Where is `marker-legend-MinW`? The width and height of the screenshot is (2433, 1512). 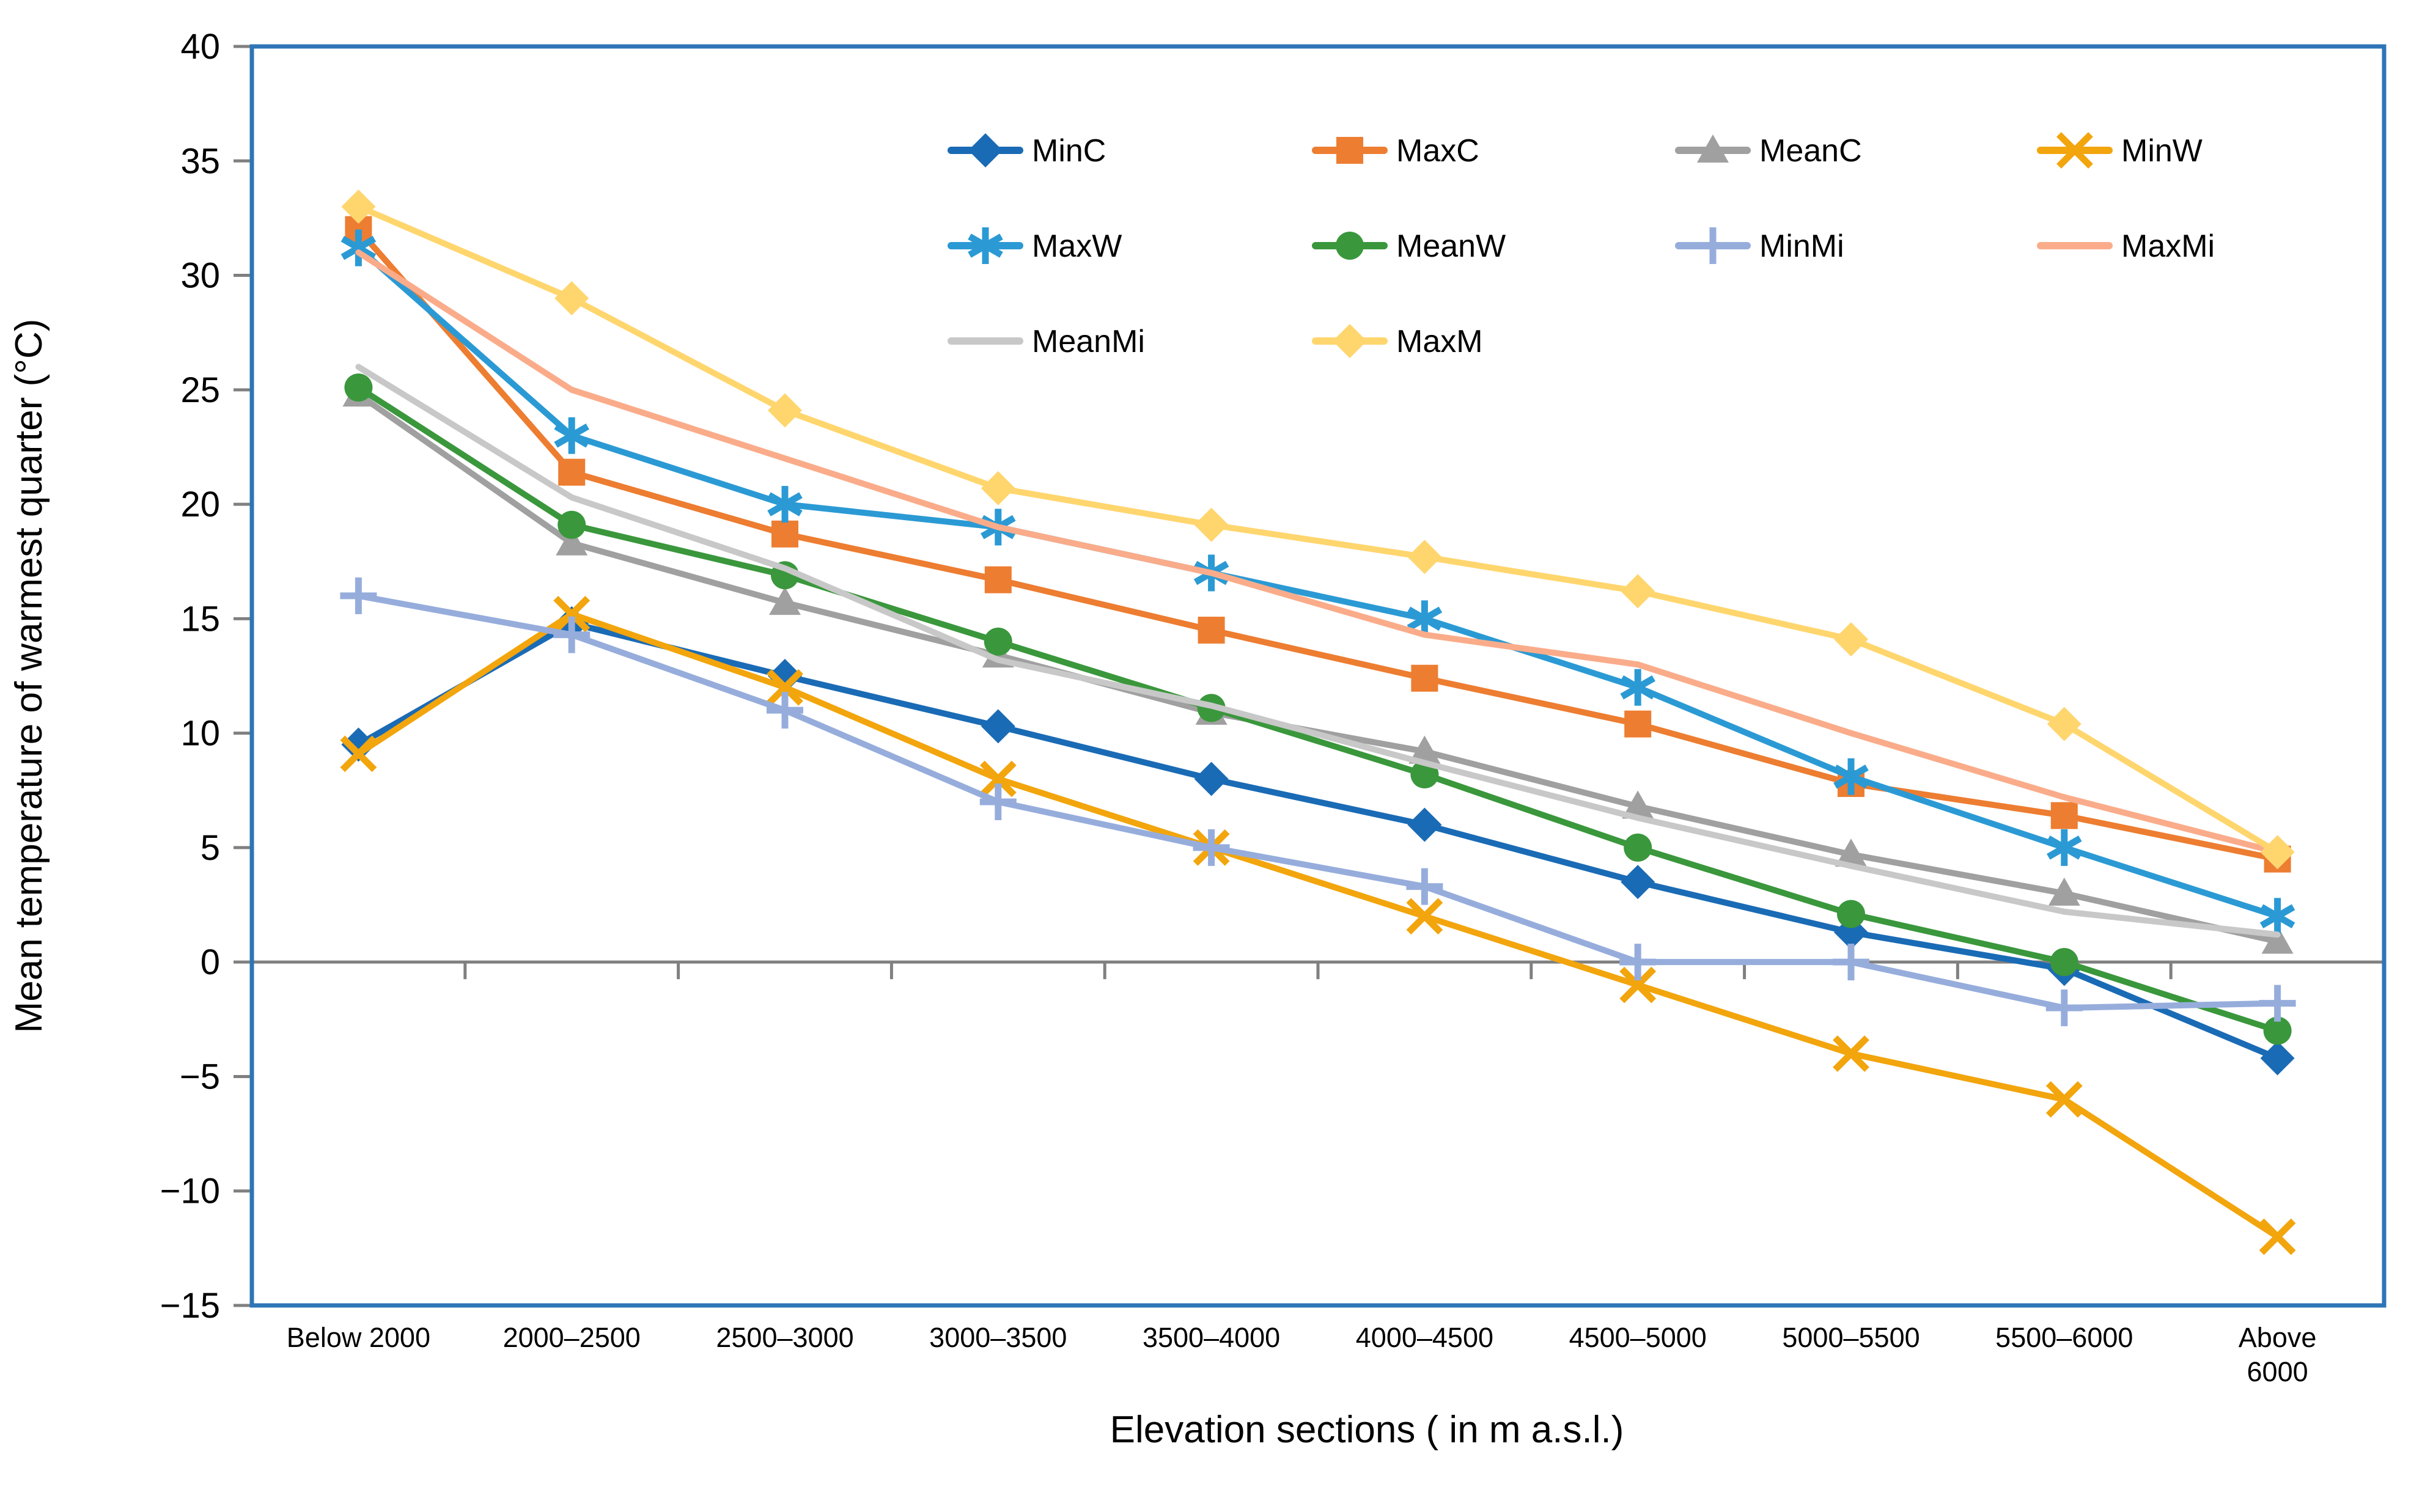 marker-legend-MinW is located at coordinates (2074, 150).